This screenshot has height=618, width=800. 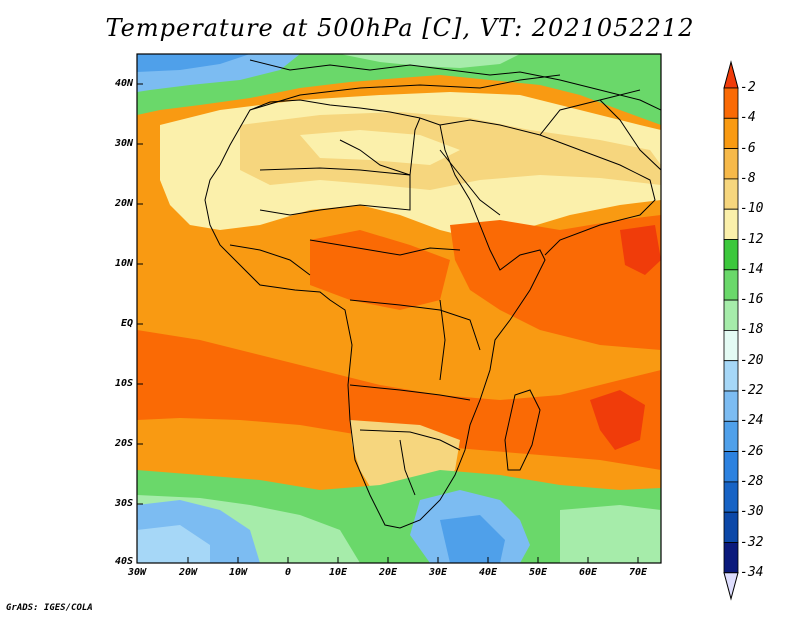 What do you see at coordinates (438, 572) in the screenshot?
I see `lon-label: 30E` at bounding box center [438, 572].